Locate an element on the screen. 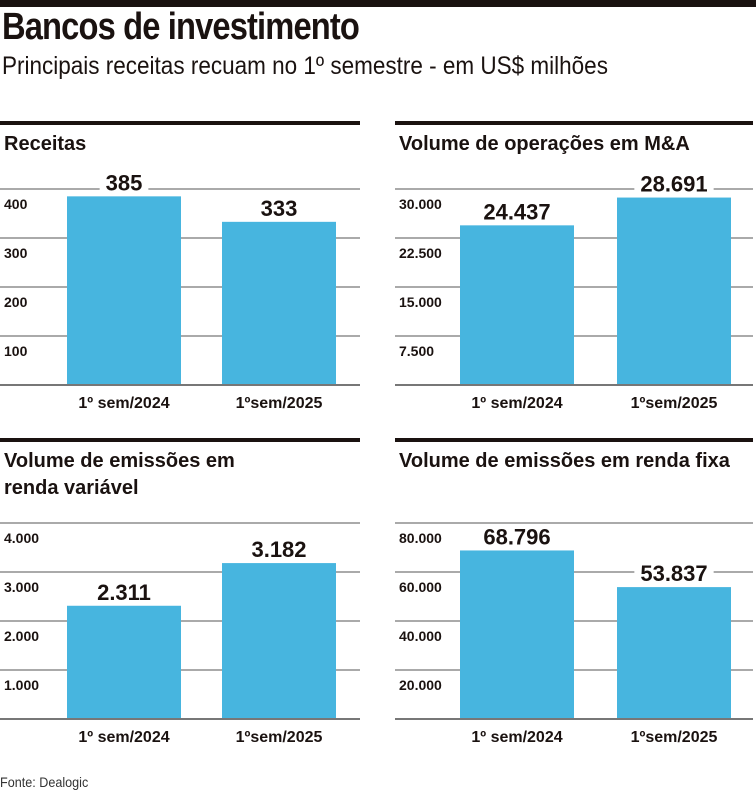 The width and height of the screenshot is (756, 794). value-label: 24.437 is located at coordinates (516, 211).